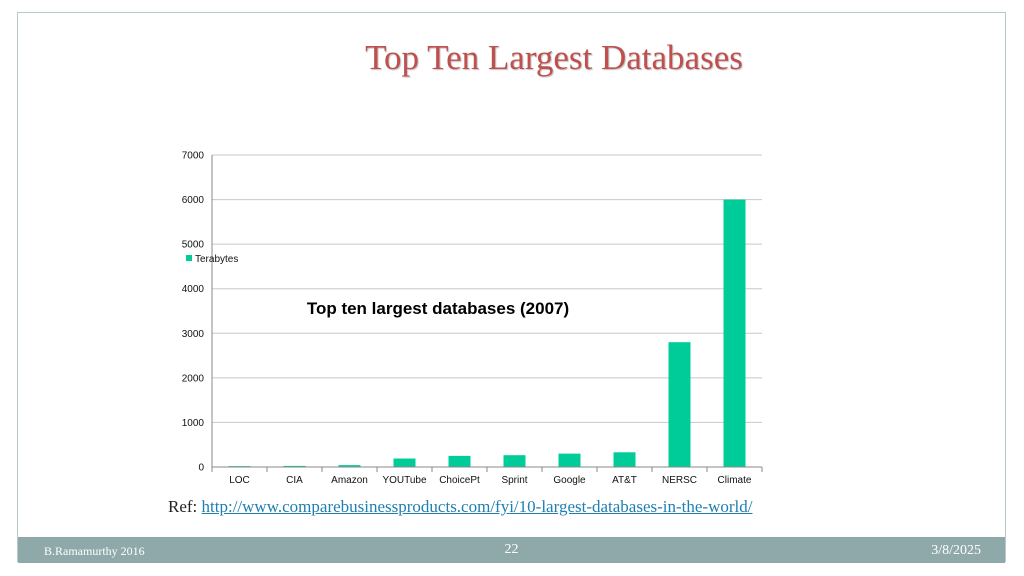  Describe the element at coordinates (193, 156) in the screenshot. I see `y-tick-label: 7000` at that location.